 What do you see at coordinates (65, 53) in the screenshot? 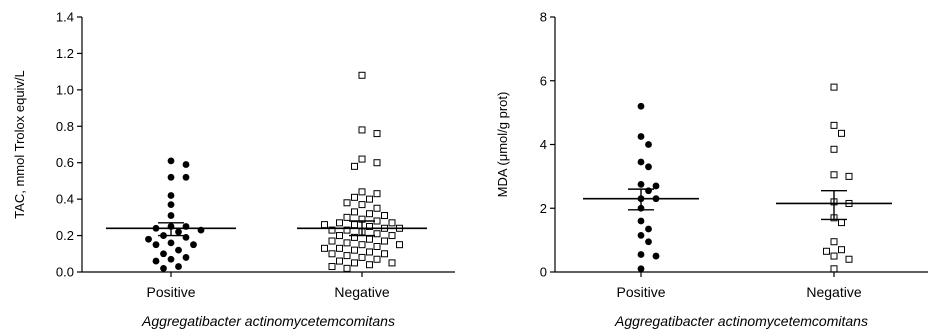
I see `panel1-y-tick-label: 1.2` at bounding box center [65, 53].